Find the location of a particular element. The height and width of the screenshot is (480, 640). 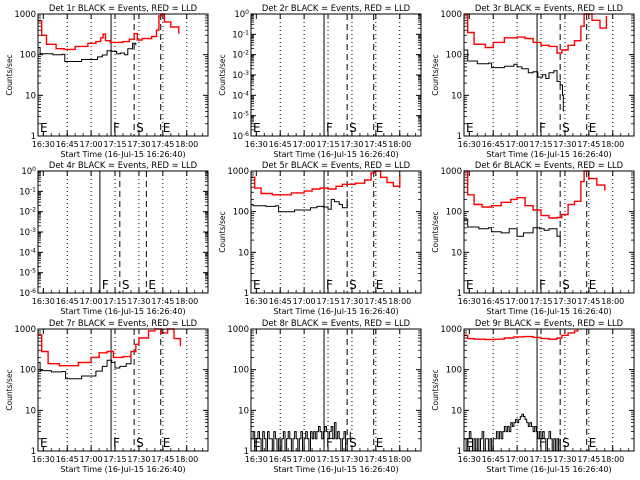

y-tick-label: 10⁻⁶ is located at coordinates (27, 293).